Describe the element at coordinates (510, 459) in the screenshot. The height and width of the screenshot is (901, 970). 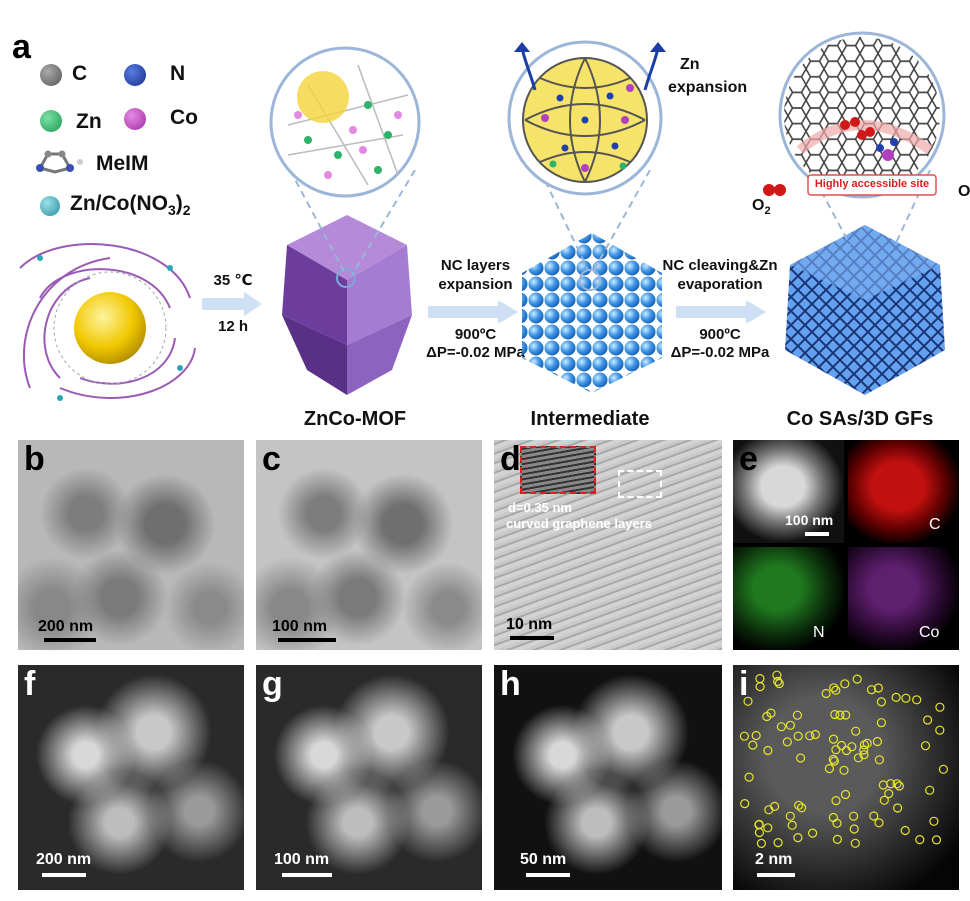
I see `panel-label-d: d` at that location.